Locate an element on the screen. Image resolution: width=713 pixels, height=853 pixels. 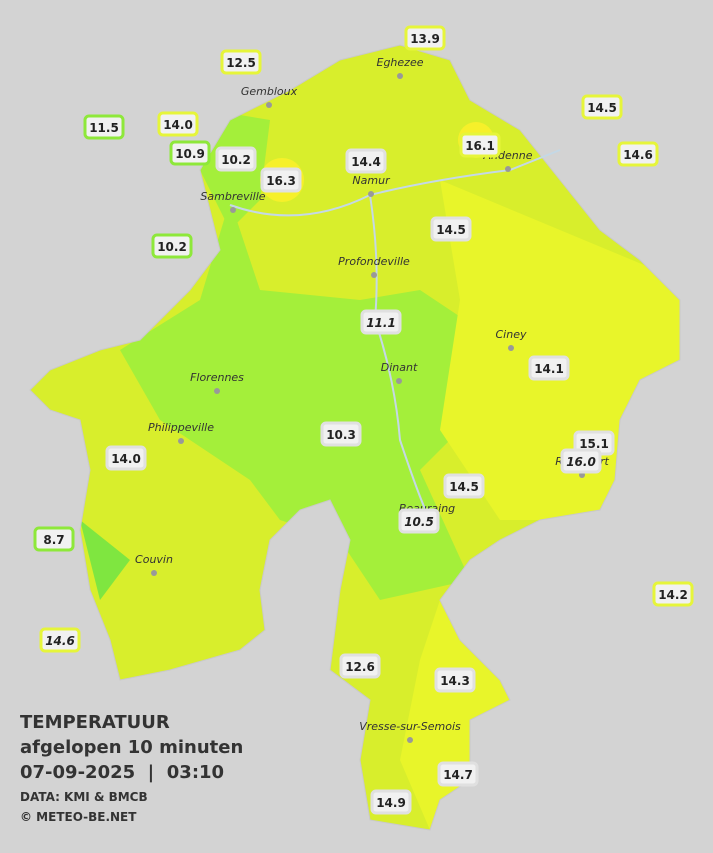
city-name: Eghezee is located at coordinates (400, 62).